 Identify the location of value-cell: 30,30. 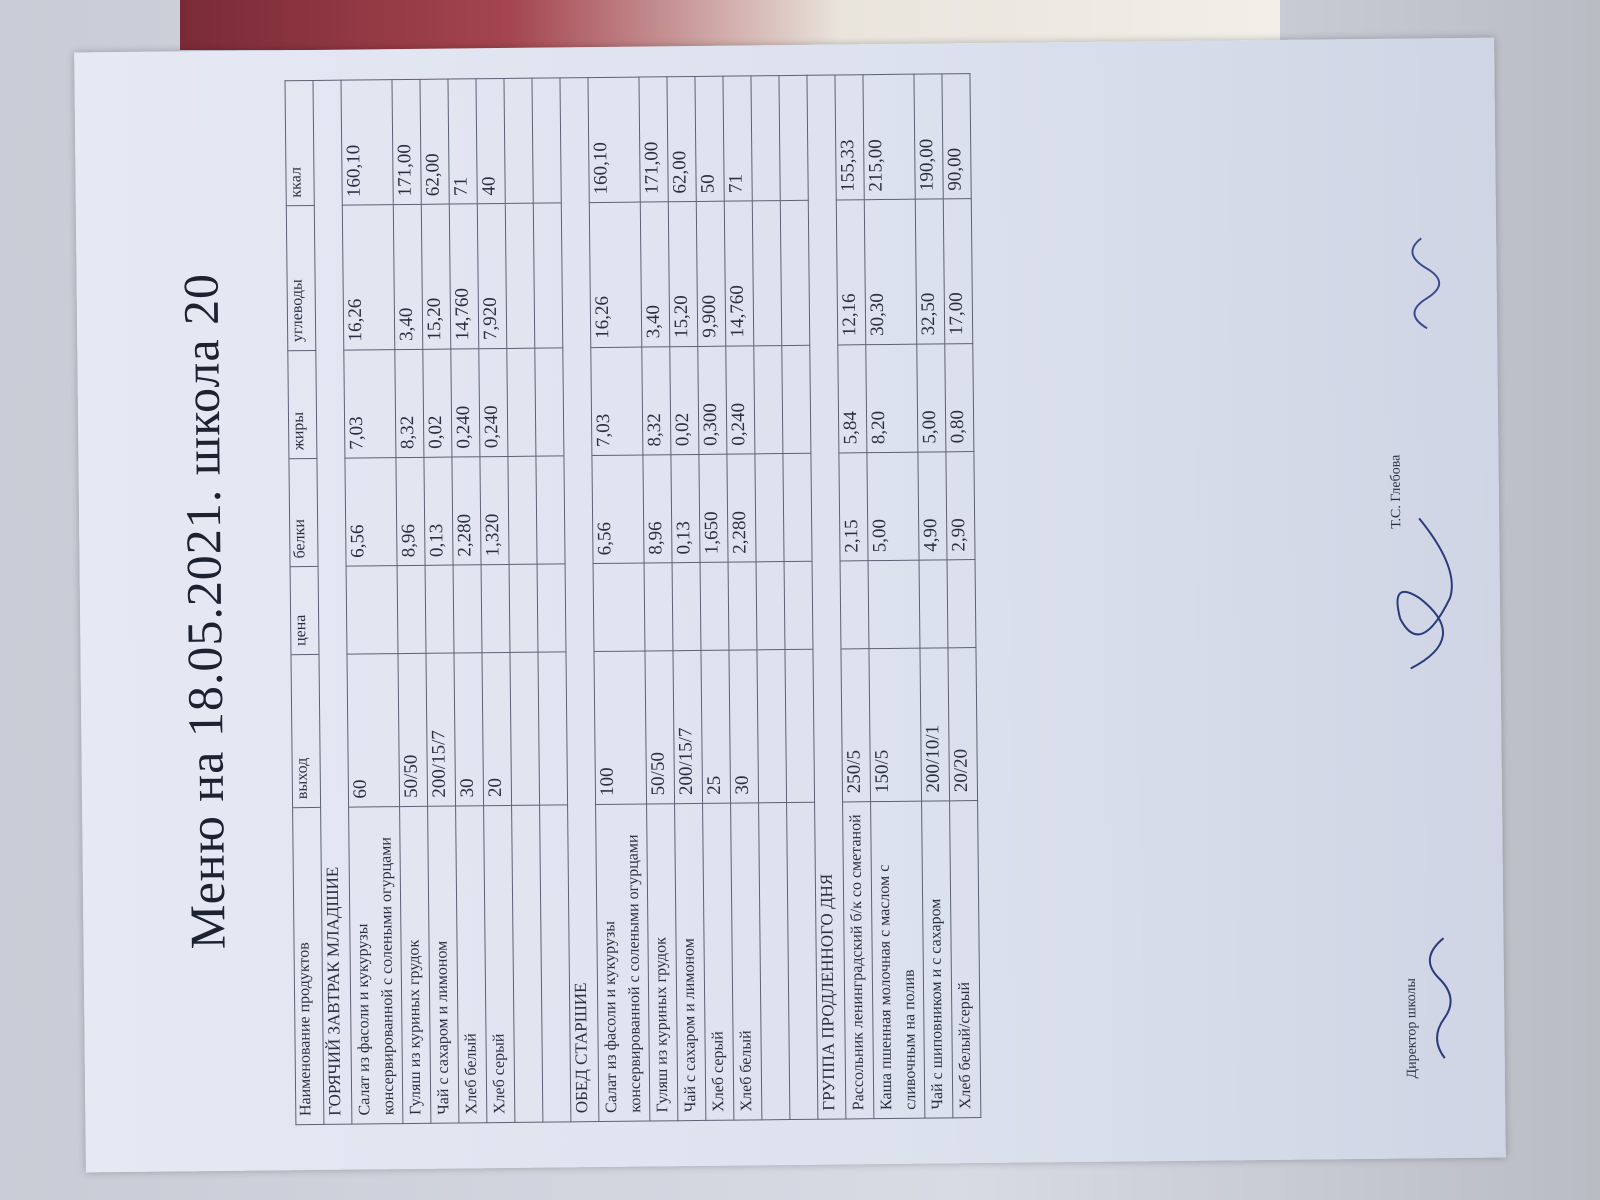
(890, 272).